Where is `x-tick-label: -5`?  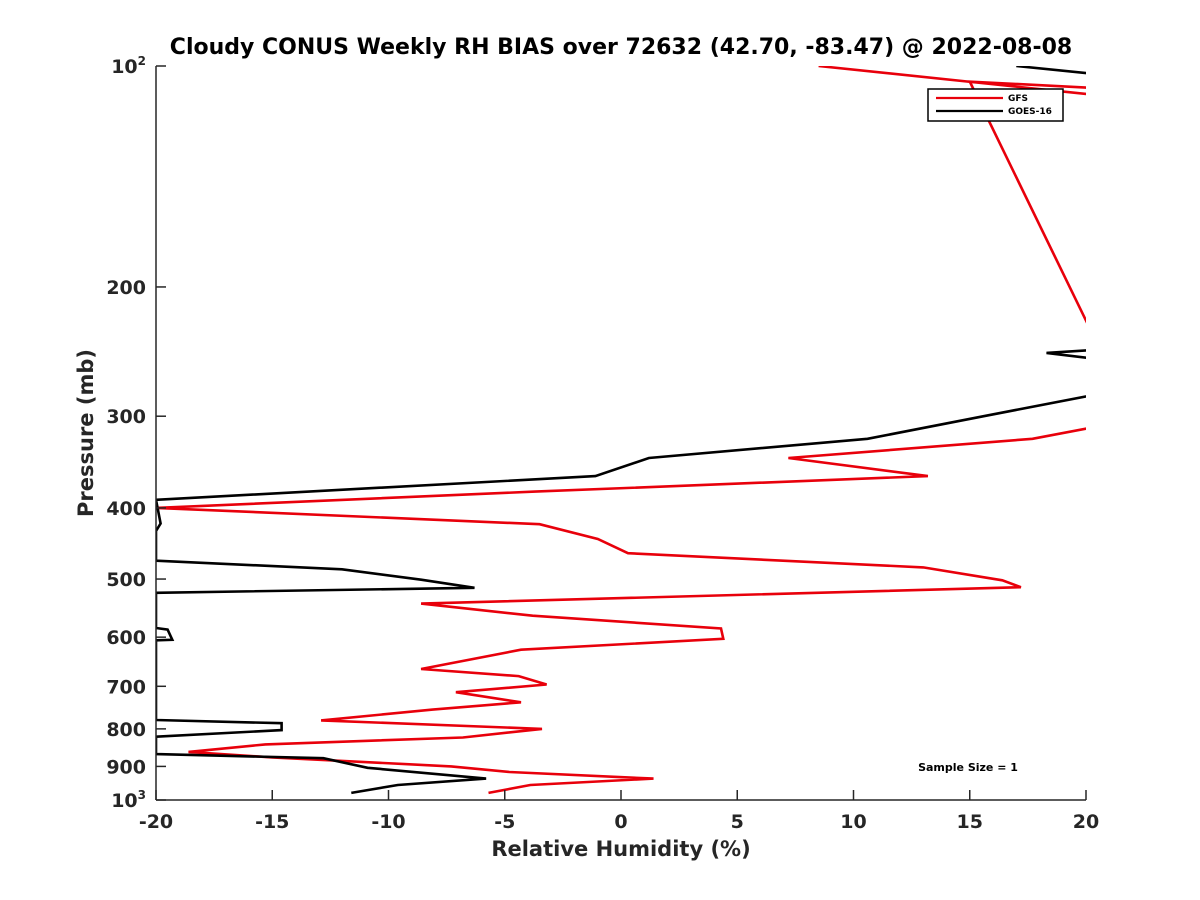 x-tick-label: -5 is located at coordinates (504, 822).